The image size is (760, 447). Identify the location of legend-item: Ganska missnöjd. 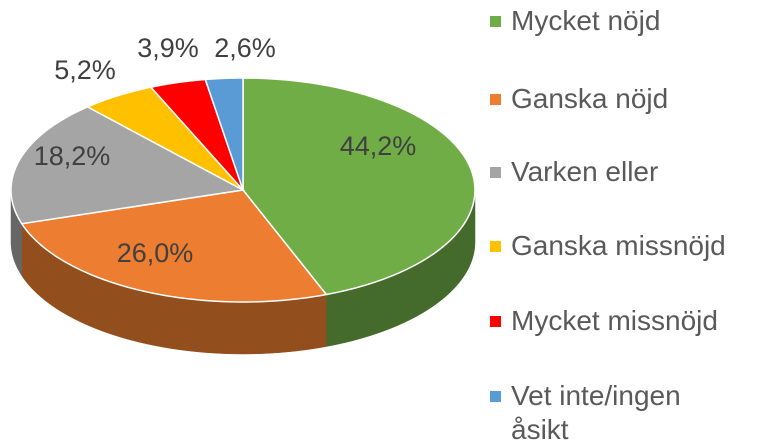
(615, 246).